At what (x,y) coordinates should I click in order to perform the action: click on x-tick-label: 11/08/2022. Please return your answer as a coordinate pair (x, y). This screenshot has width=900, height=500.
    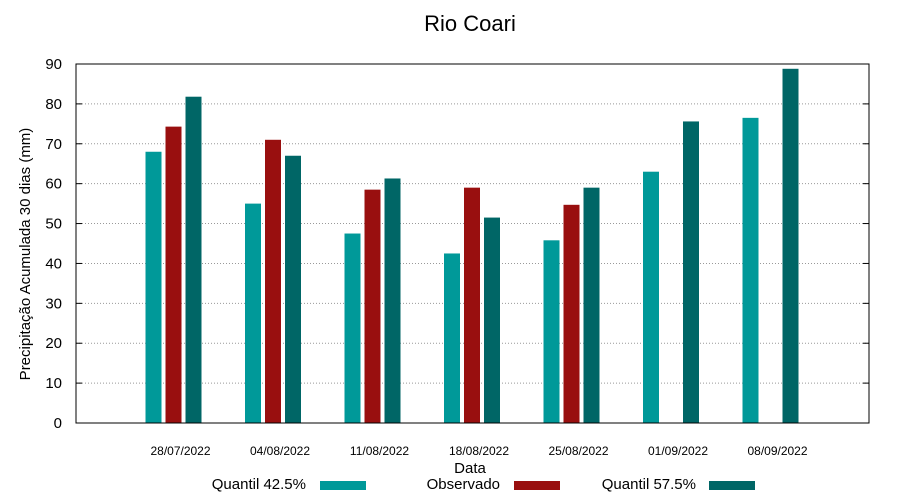
    Looking at the image, I should click on (379, 451).